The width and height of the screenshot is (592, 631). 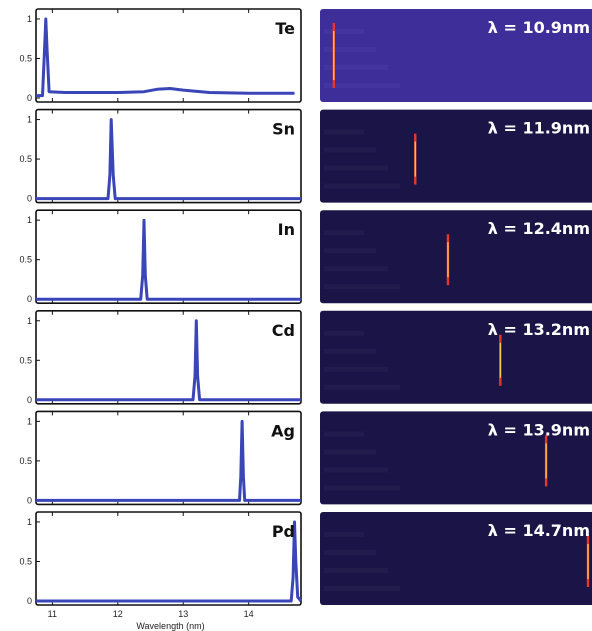 I want to click on panel-in: 0 0.5 1 In, so click(x=160, y=256).